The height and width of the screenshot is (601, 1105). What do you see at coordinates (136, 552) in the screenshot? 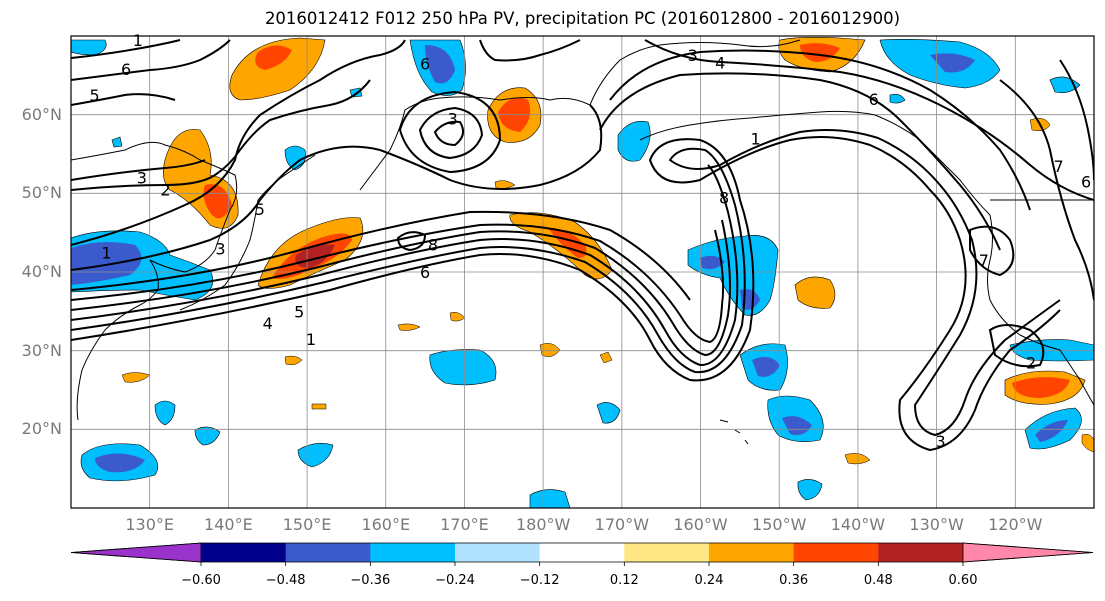
I see `colorbar-extend-low` at bounding box center [136, 552].